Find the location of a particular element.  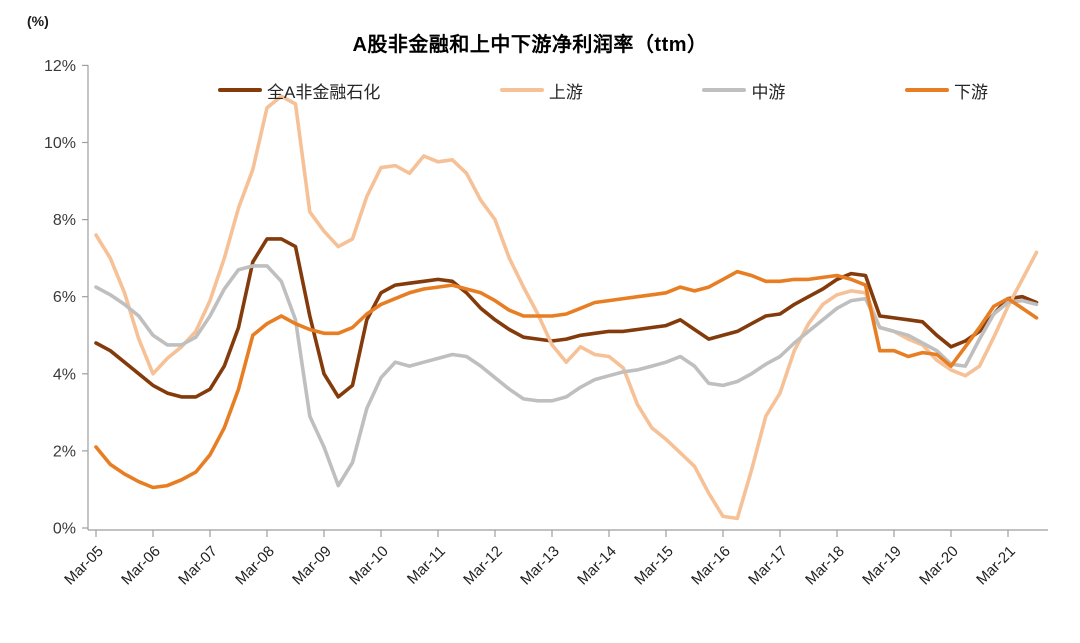

y-tick-label: 6% is located at coordinates (64, 297).